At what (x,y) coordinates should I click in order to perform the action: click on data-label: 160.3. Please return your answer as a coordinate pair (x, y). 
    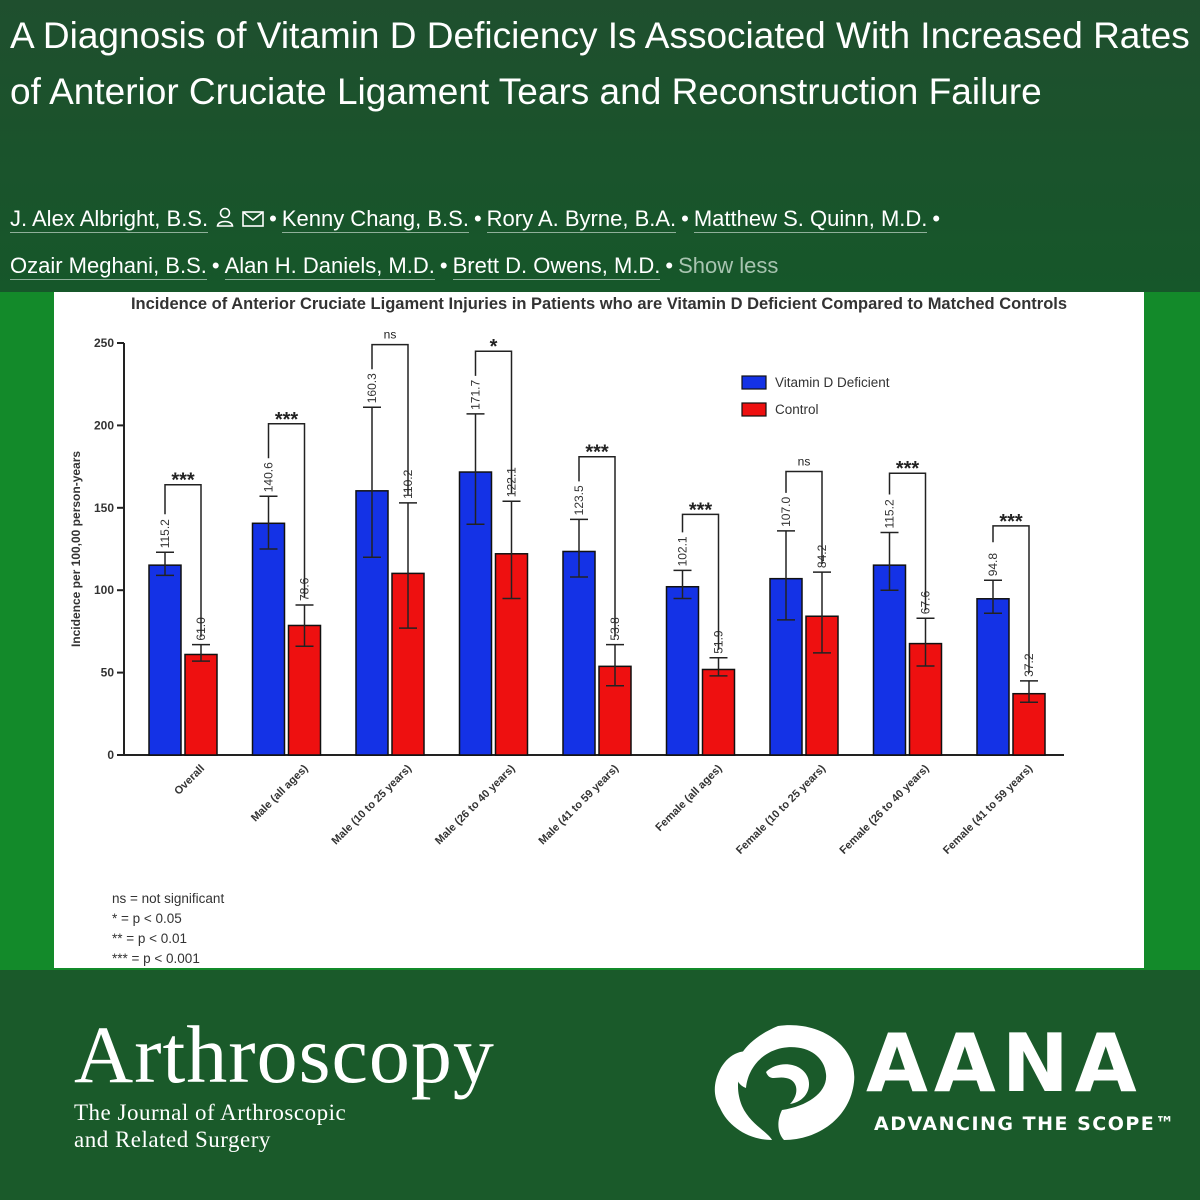
    Looking at the image, I should click on (372, 388).